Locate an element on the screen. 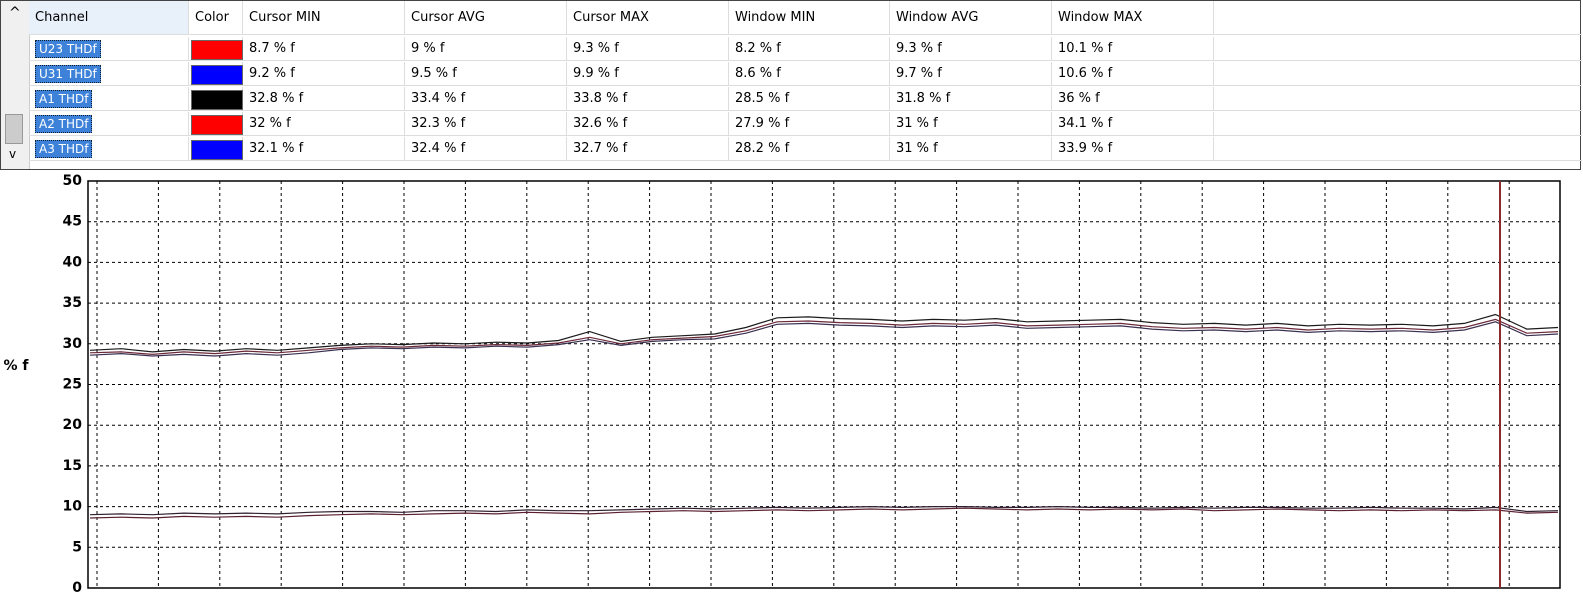 The height and width of the screenshot is (600, 1583). channel-label: U23 THDf is located at coordinates (68, 49).